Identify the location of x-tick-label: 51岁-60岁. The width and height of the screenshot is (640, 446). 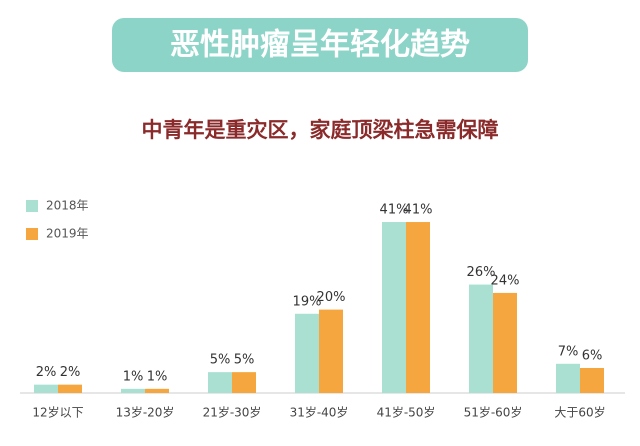
(493, 412).